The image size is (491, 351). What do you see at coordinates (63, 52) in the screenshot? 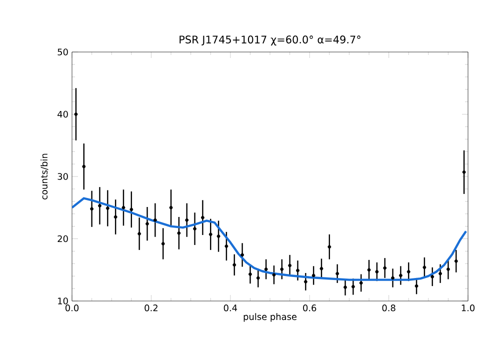
I see `y-tick-label: 50` at bounding box center [63, 52].